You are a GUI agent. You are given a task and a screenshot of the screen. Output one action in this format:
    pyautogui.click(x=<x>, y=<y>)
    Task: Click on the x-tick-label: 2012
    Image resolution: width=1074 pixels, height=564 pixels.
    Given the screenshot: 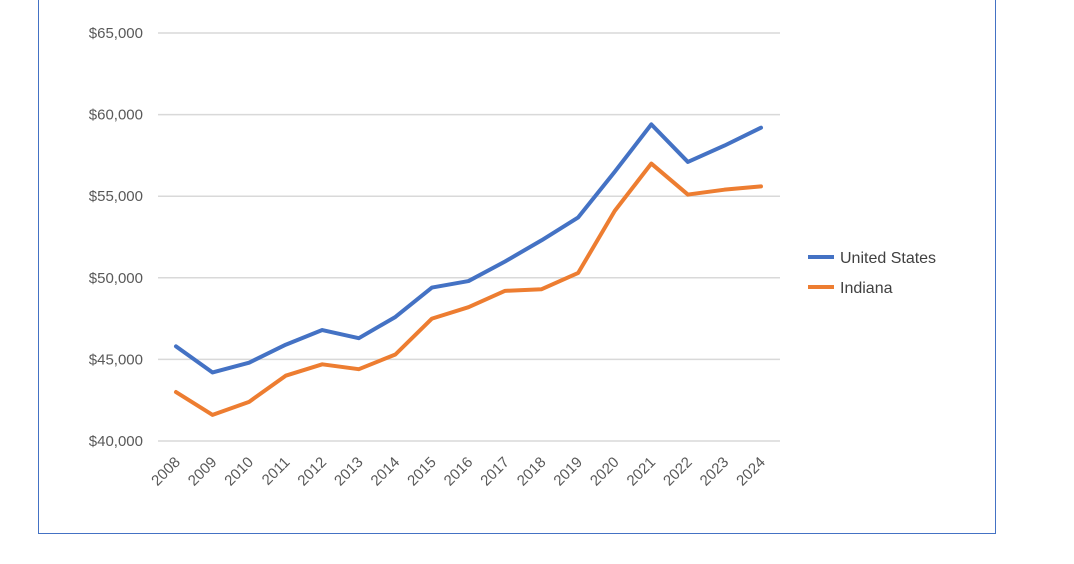 What is the action you would take?
    pyautogui.click(x=312, y=472)
    